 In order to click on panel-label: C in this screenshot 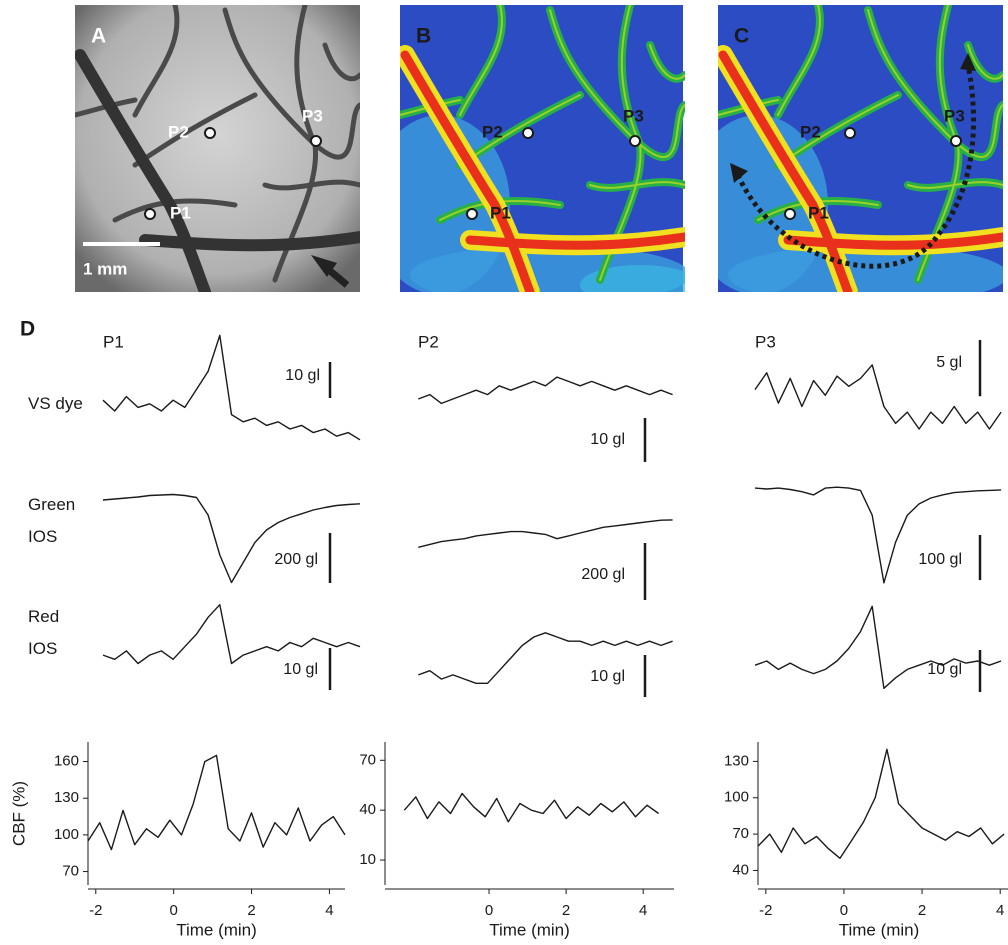, I will do `click(741, 36)`.